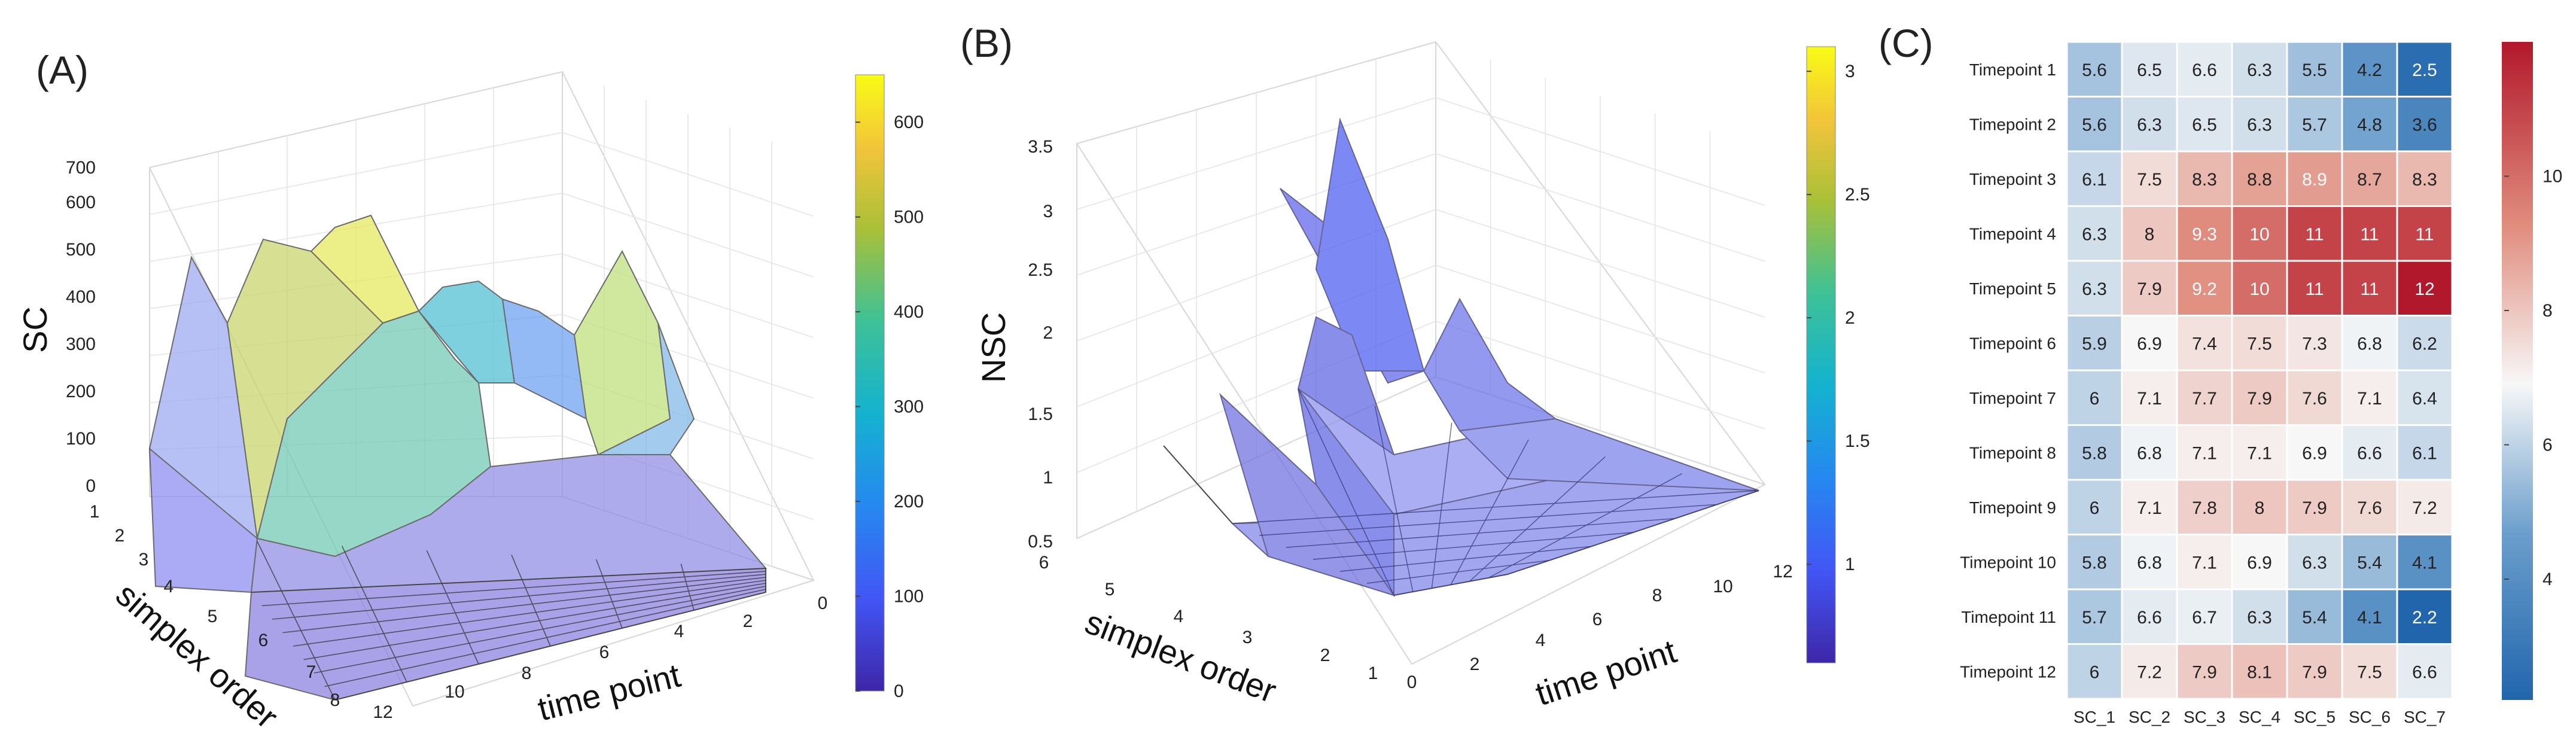 The width and height of the screenshot is (2576, 755). Describe the element at coordinates (1040, 344) in the screenshot. I see `panel-b-z-ticks: 0.5 1 1.5 2 2.5 3 3.5` at that location.